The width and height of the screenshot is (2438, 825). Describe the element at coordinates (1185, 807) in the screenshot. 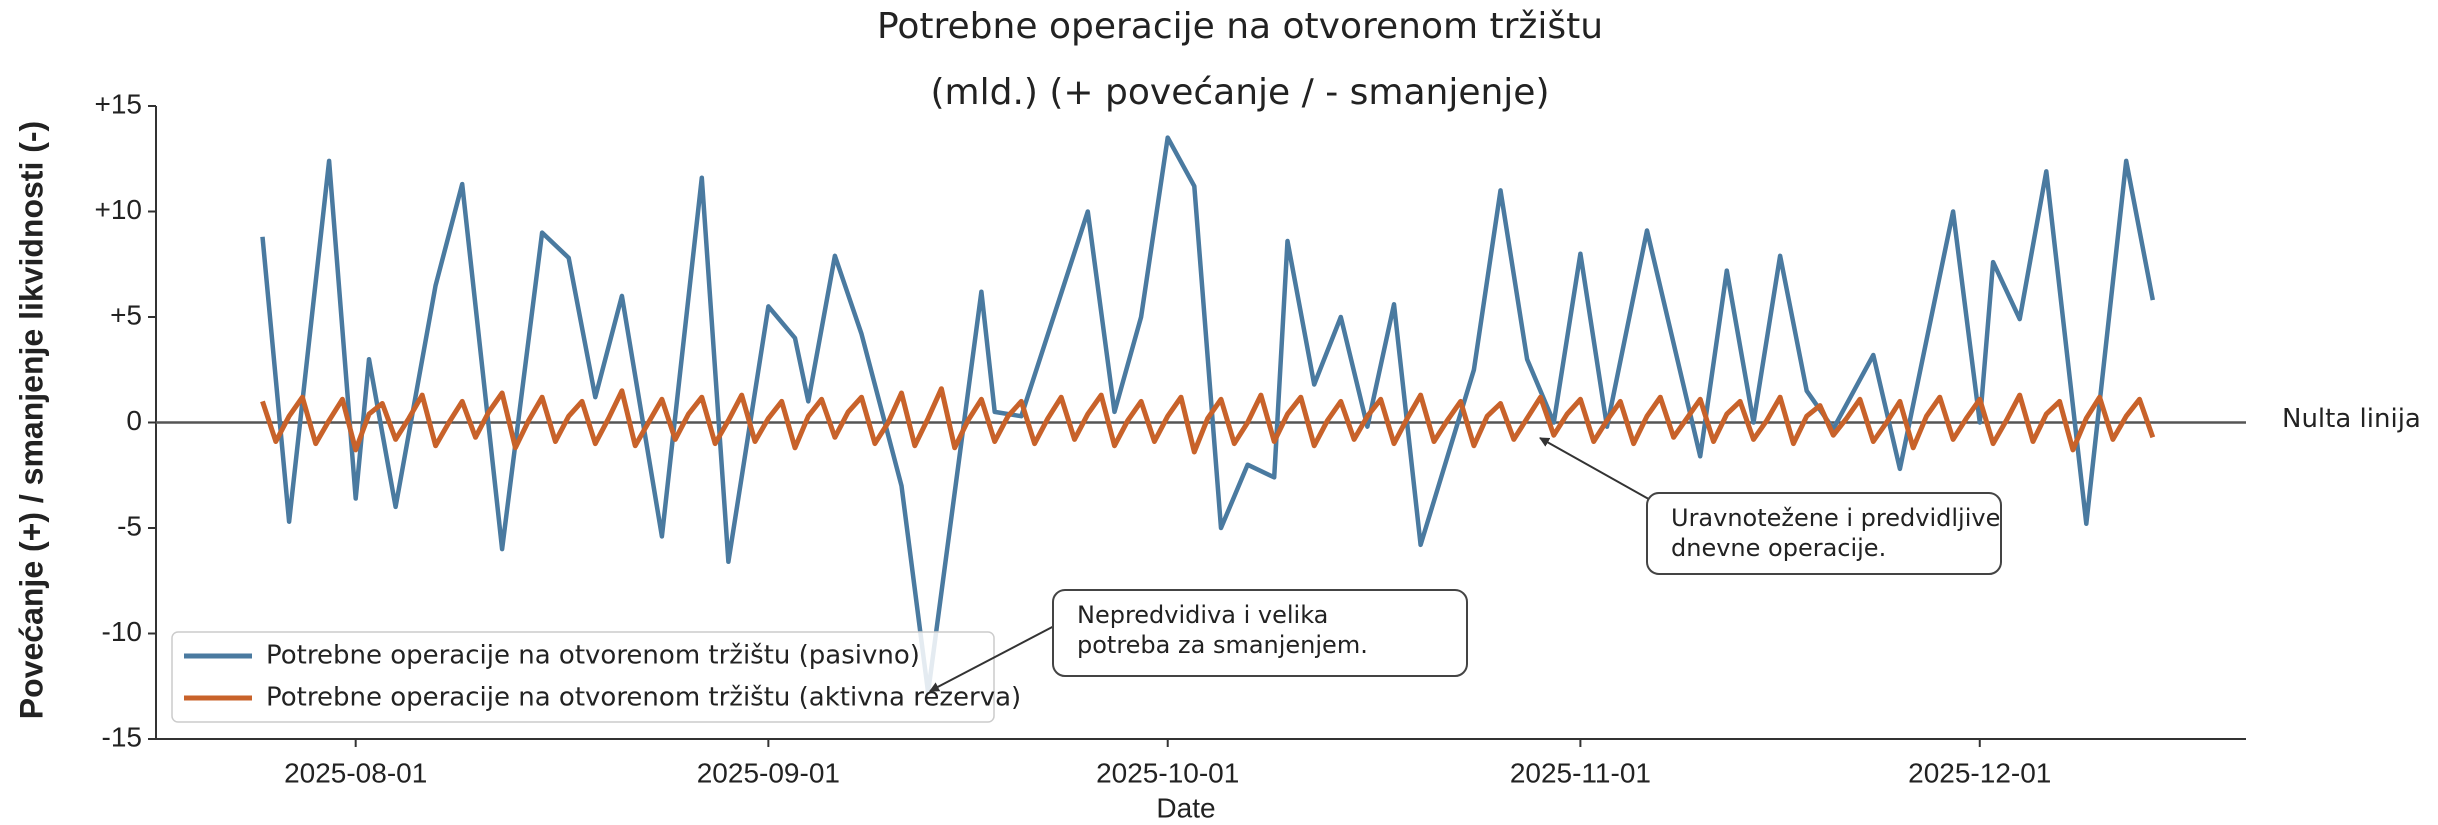

I see `x-axis-label: Date` at that location.